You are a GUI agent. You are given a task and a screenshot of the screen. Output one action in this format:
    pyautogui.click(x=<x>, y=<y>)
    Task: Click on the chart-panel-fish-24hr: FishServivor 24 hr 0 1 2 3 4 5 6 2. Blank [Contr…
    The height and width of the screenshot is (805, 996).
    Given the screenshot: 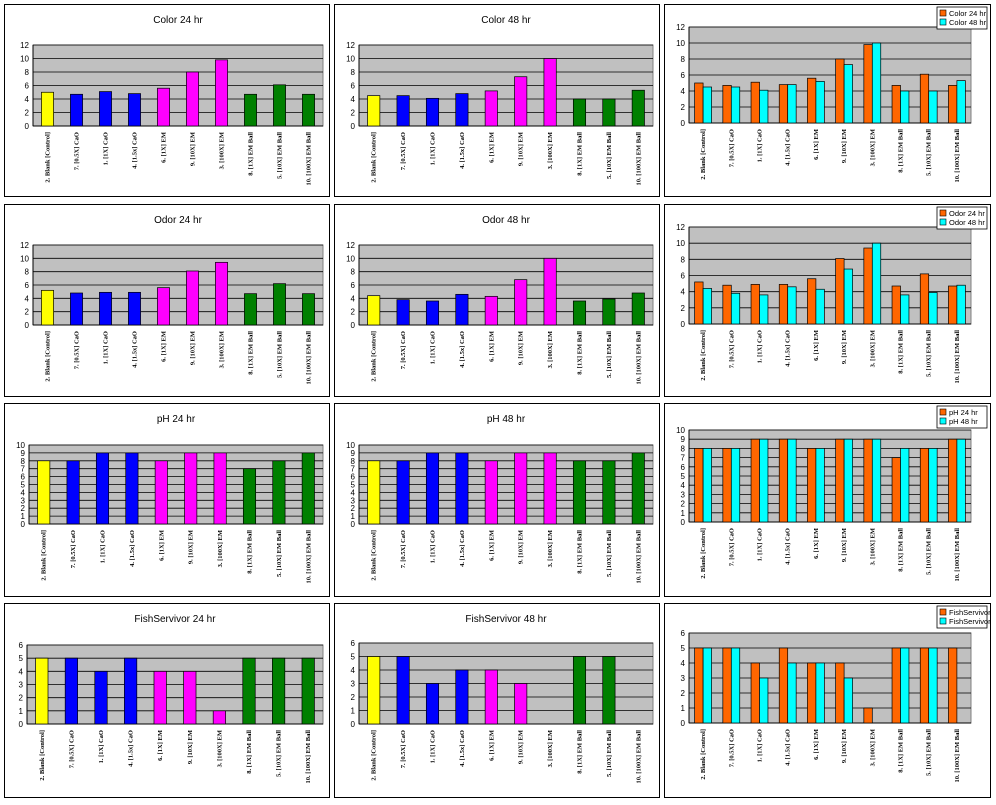 What is the action you would take?
    pyautogui.click(x=167, y=700)
    